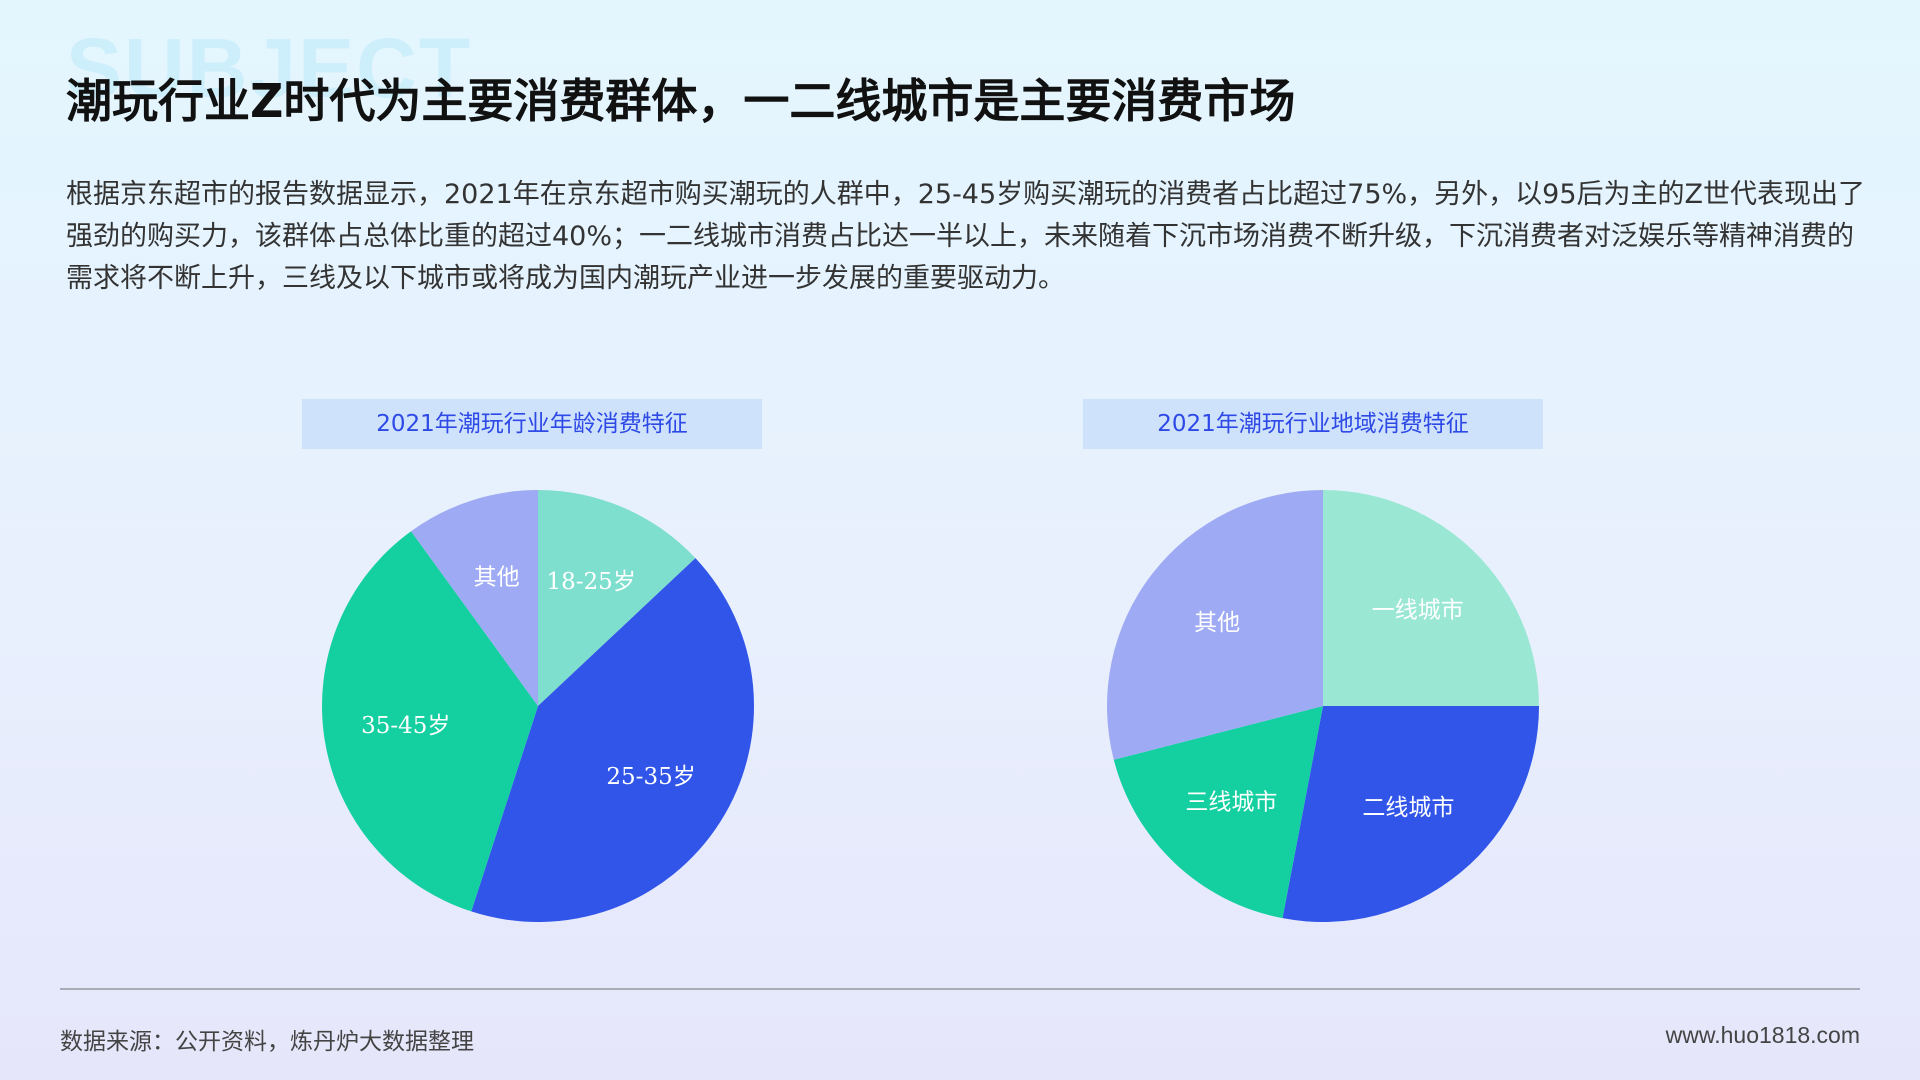 Image resolution: width=1920 pixels, height=1080 pixels. Describe the element at coordinates (474, 598) in the screenshot. I see `pie-slice-age-other` at that location.